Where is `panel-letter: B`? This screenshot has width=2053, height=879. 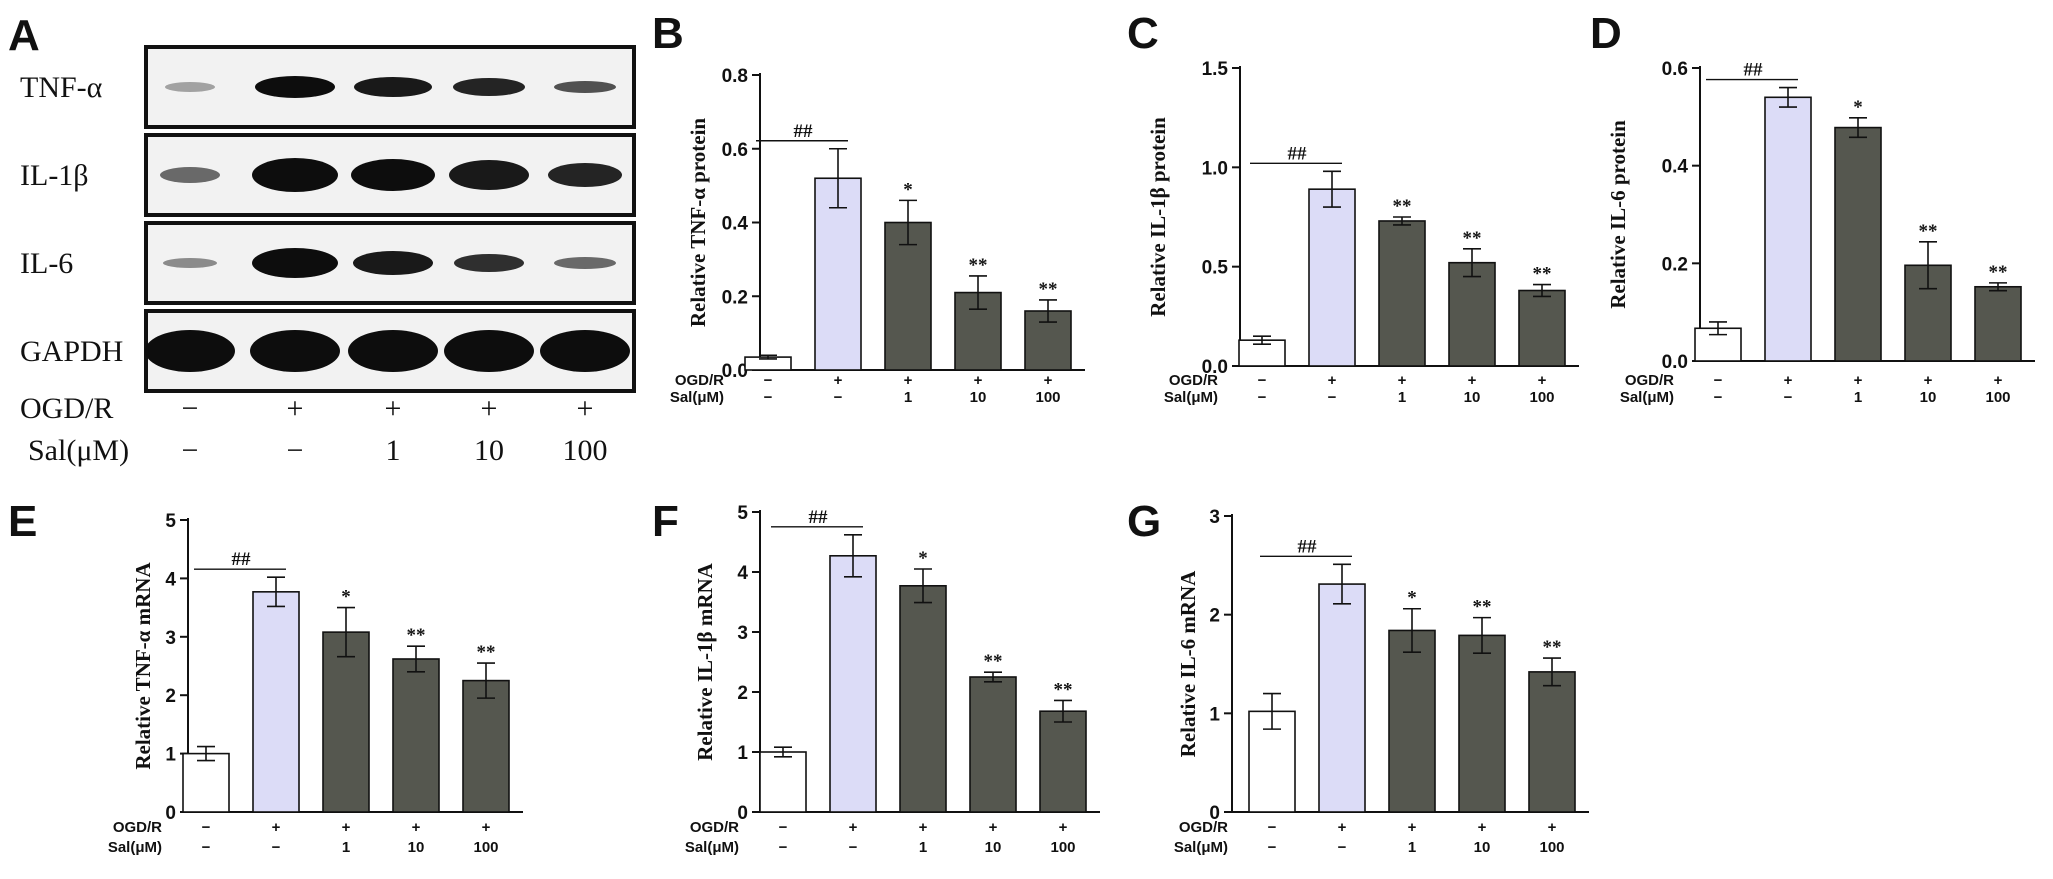
panel-letter: B is located at coordinates (668, 33).